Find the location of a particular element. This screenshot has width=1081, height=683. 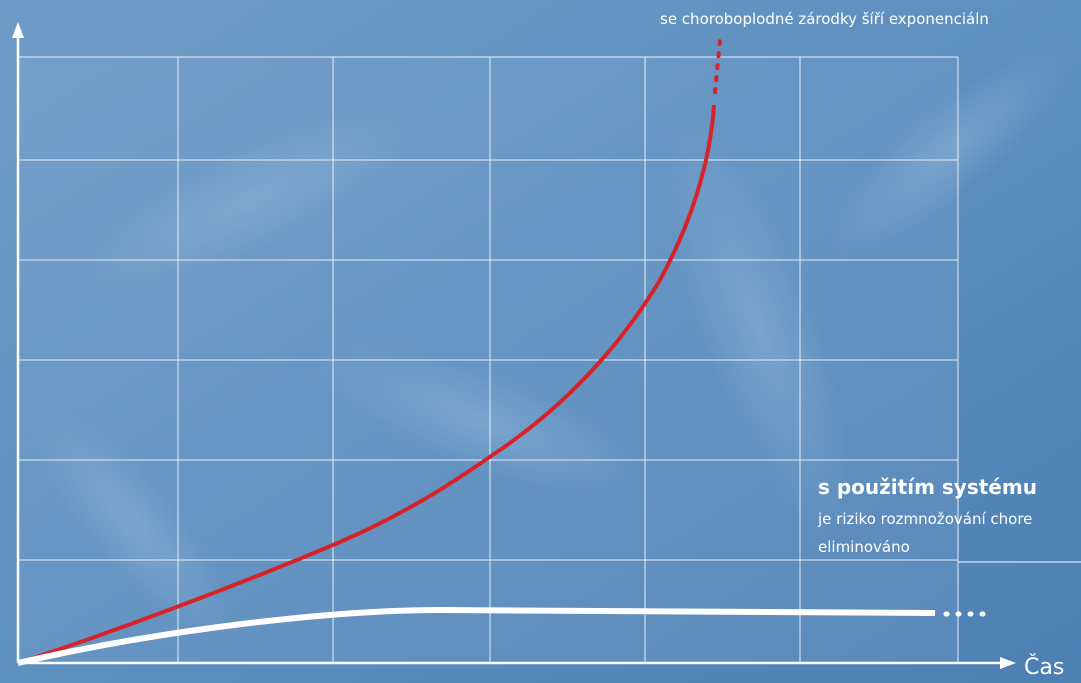

annotation: je riziko rozmnožování chore is located at coordinates (924, 519).